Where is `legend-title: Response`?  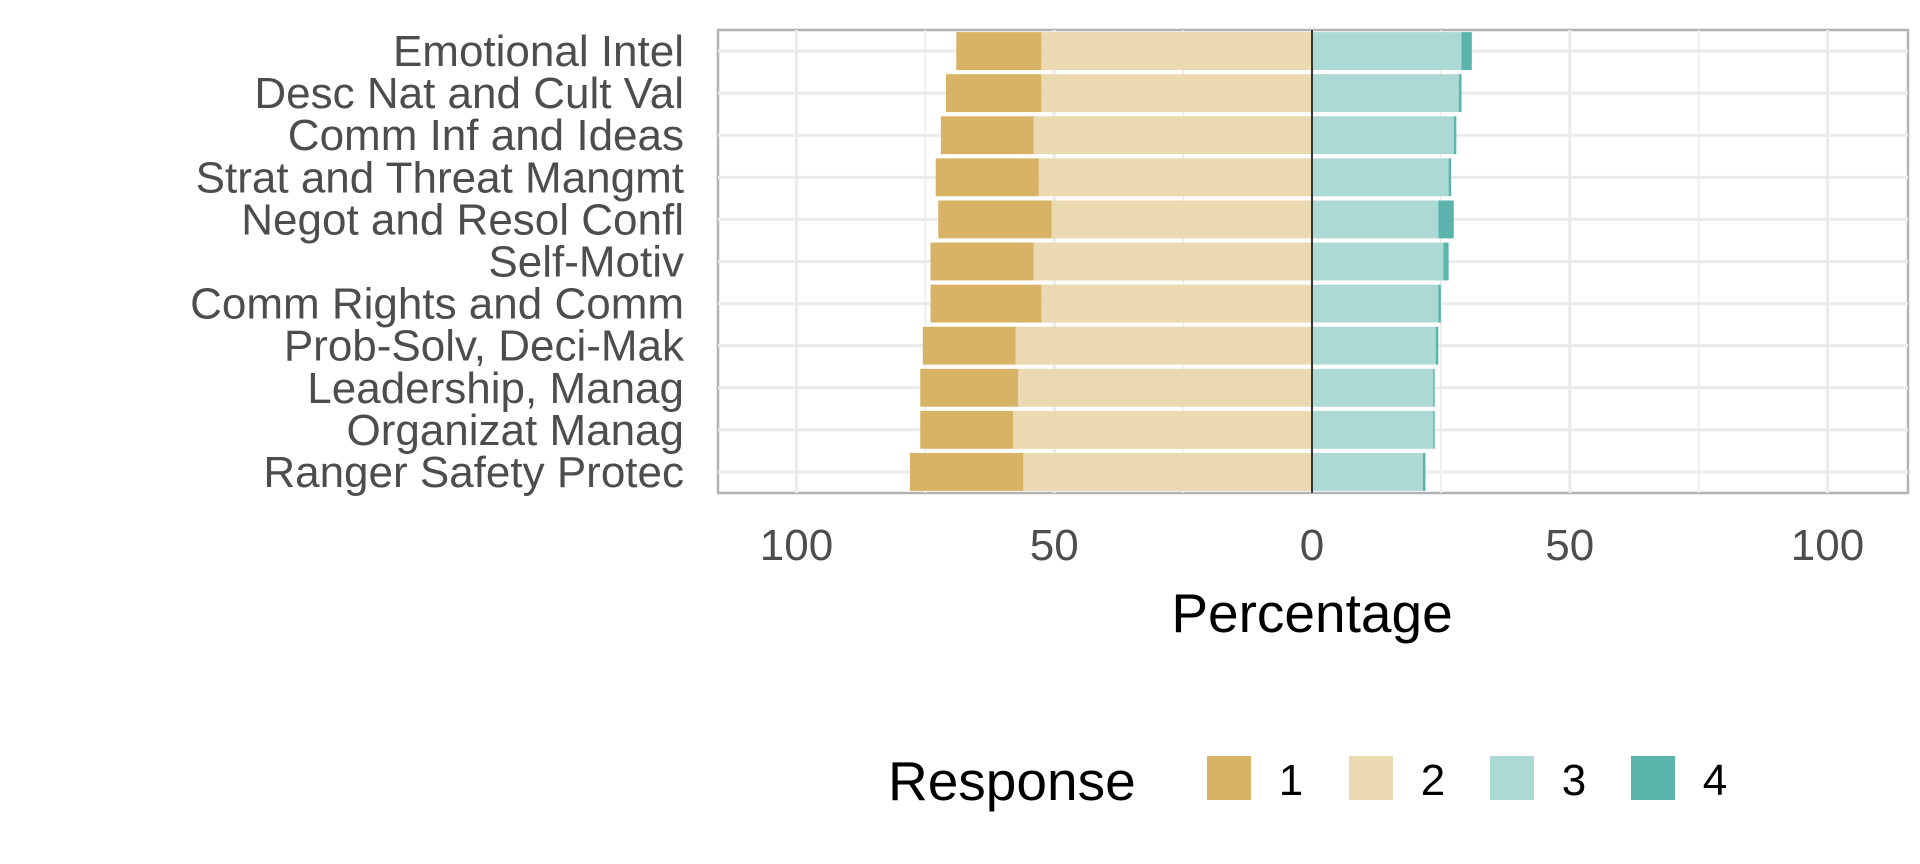
legend-title: Response is located at coordinates (1012, 781).